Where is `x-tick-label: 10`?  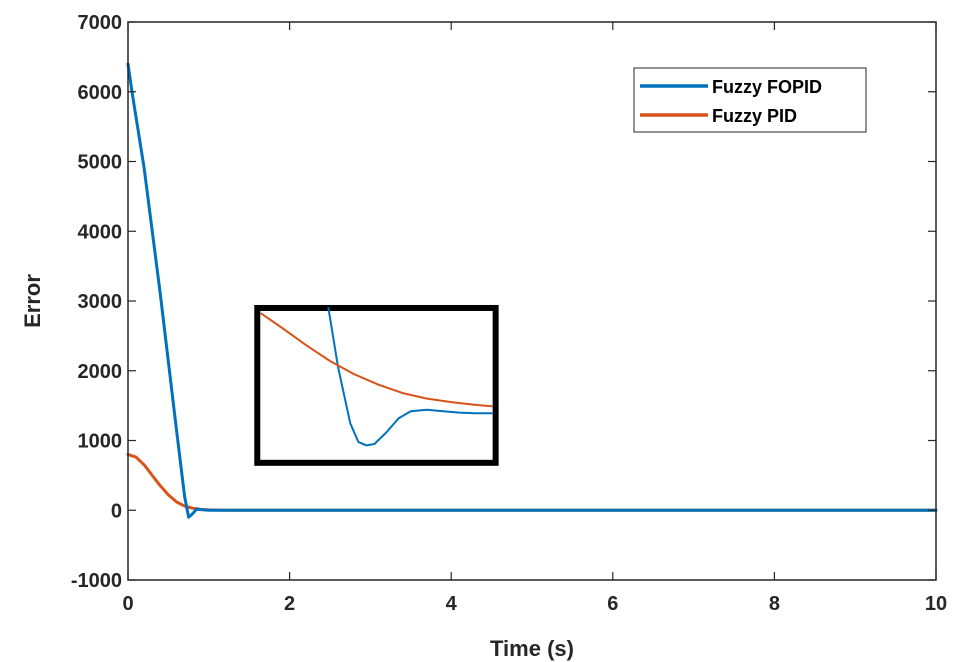 x-tick-label: 10 is located at coordinates (936, 604).